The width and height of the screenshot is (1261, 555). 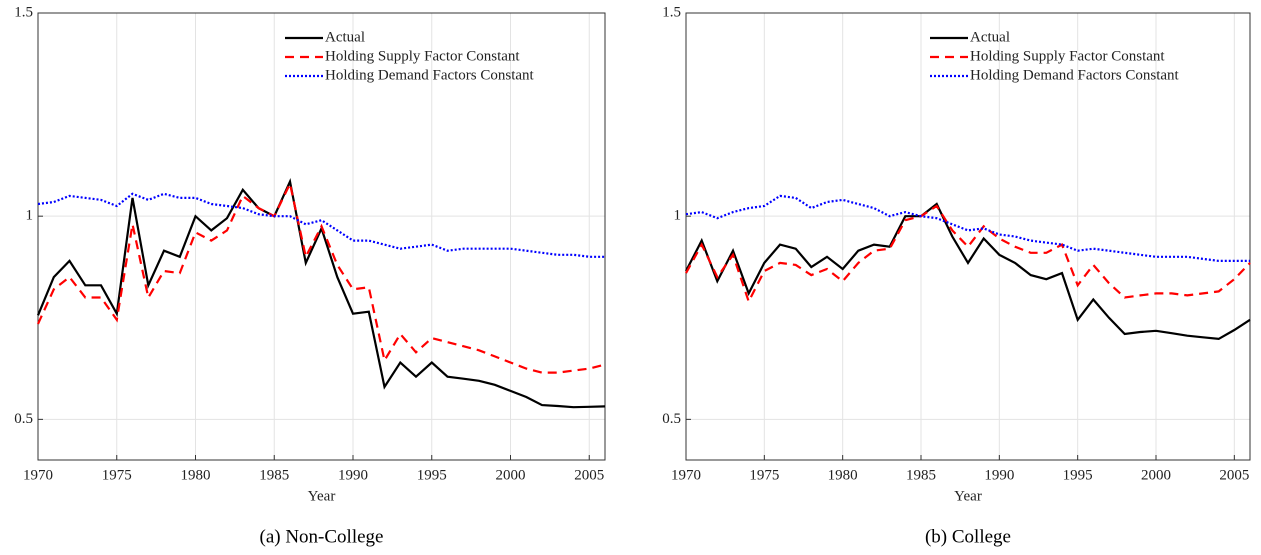 I want to click on caption: (a) Non-College, so click(x=322, y=536).